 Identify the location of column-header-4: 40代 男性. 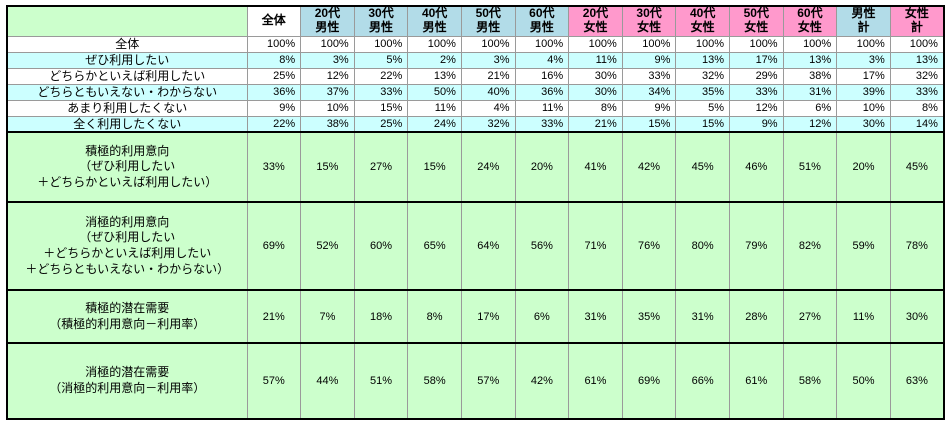
(434, 21).